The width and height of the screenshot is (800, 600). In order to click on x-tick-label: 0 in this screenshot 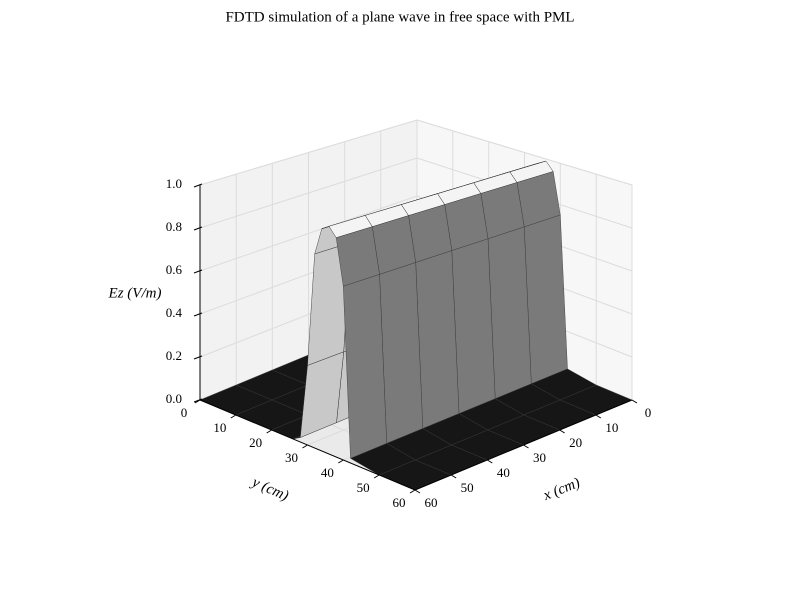, I will do `click(648, 412)`.